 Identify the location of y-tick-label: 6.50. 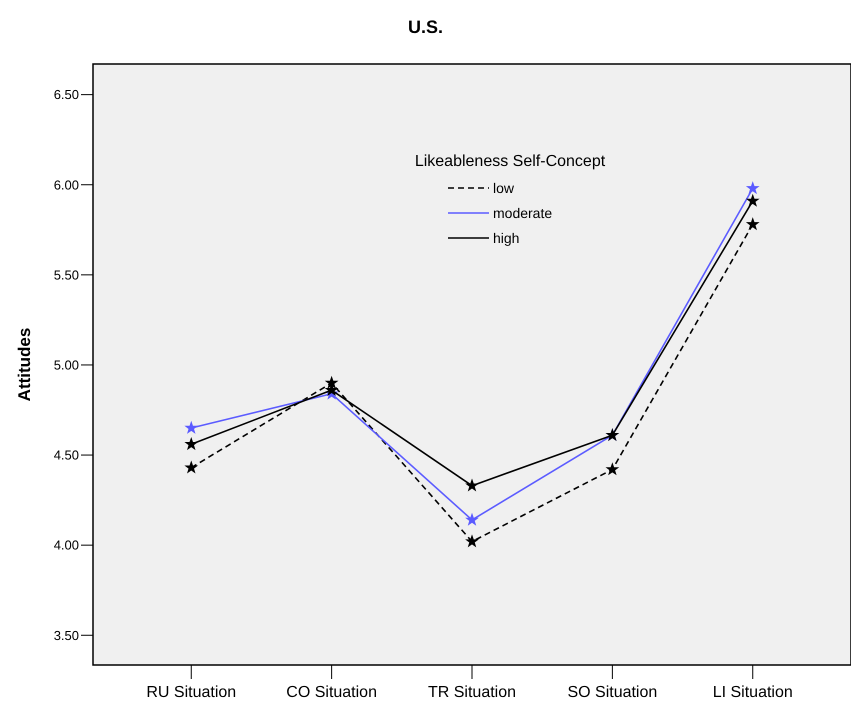
(66, 94).